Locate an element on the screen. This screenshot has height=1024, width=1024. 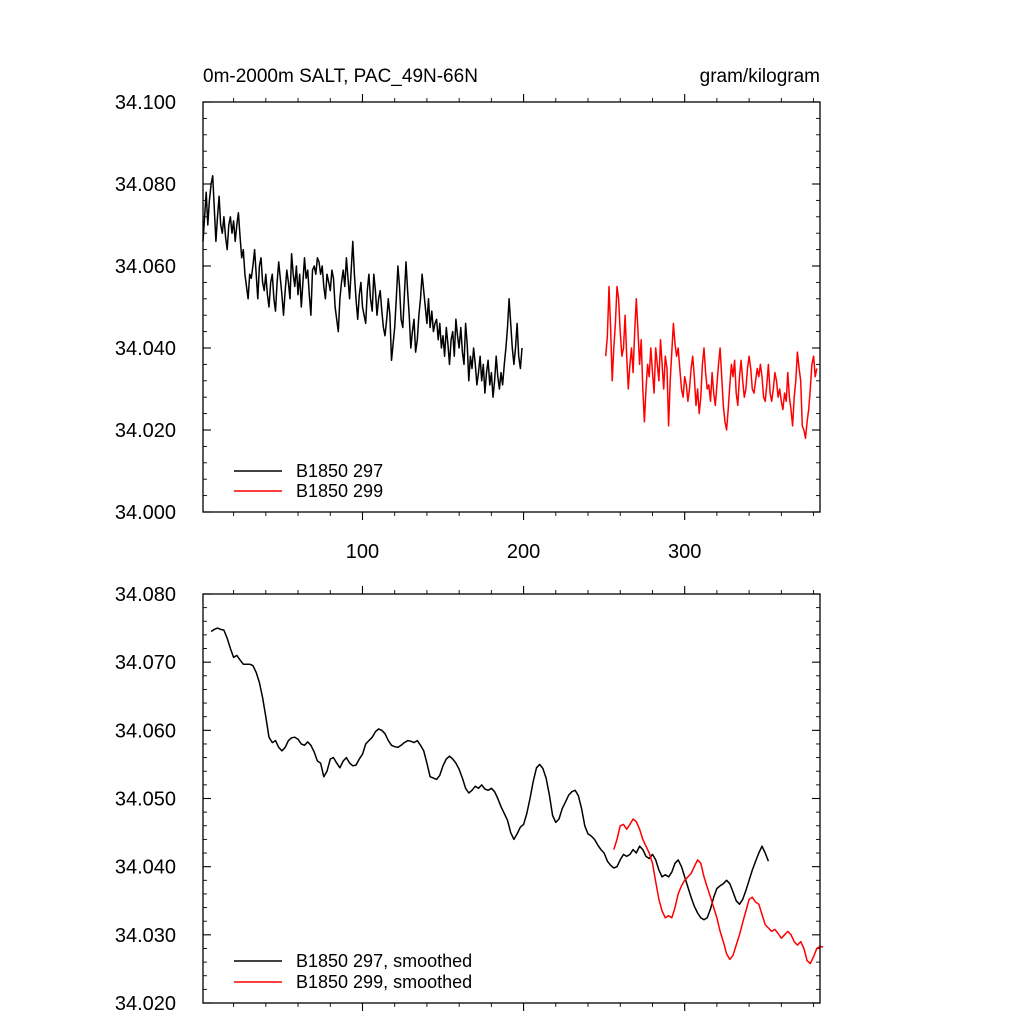
top-title: 0m-2000m SALT, PAC_49N-66N is located at coordinates (340, 76).